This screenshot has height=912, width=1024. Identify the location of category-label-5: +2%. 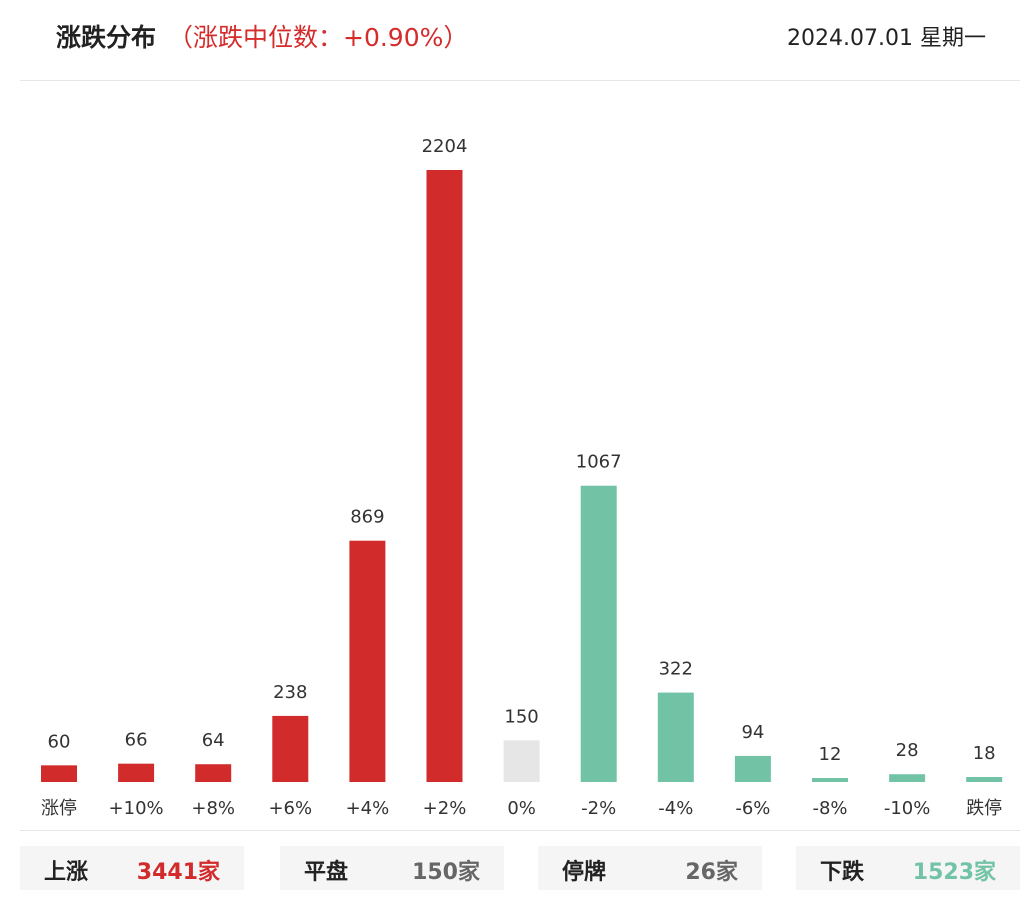
(445, 808).